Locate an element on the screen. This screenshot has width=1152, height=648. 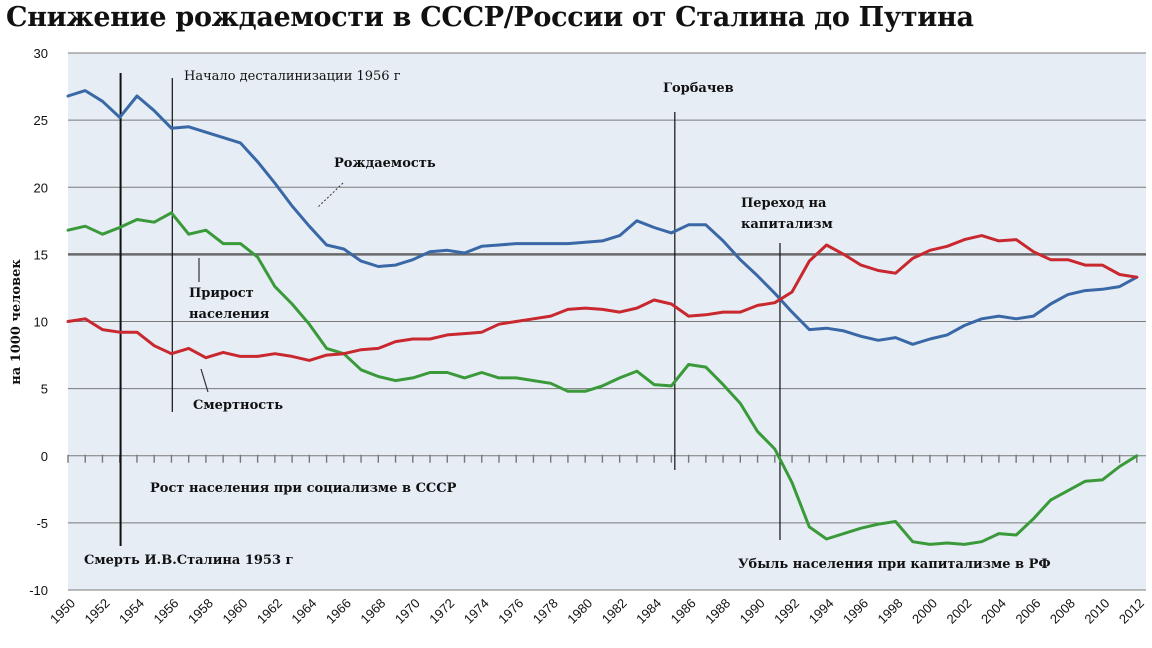
x-tick-label: 1978 is located at coordinates (545, 611).